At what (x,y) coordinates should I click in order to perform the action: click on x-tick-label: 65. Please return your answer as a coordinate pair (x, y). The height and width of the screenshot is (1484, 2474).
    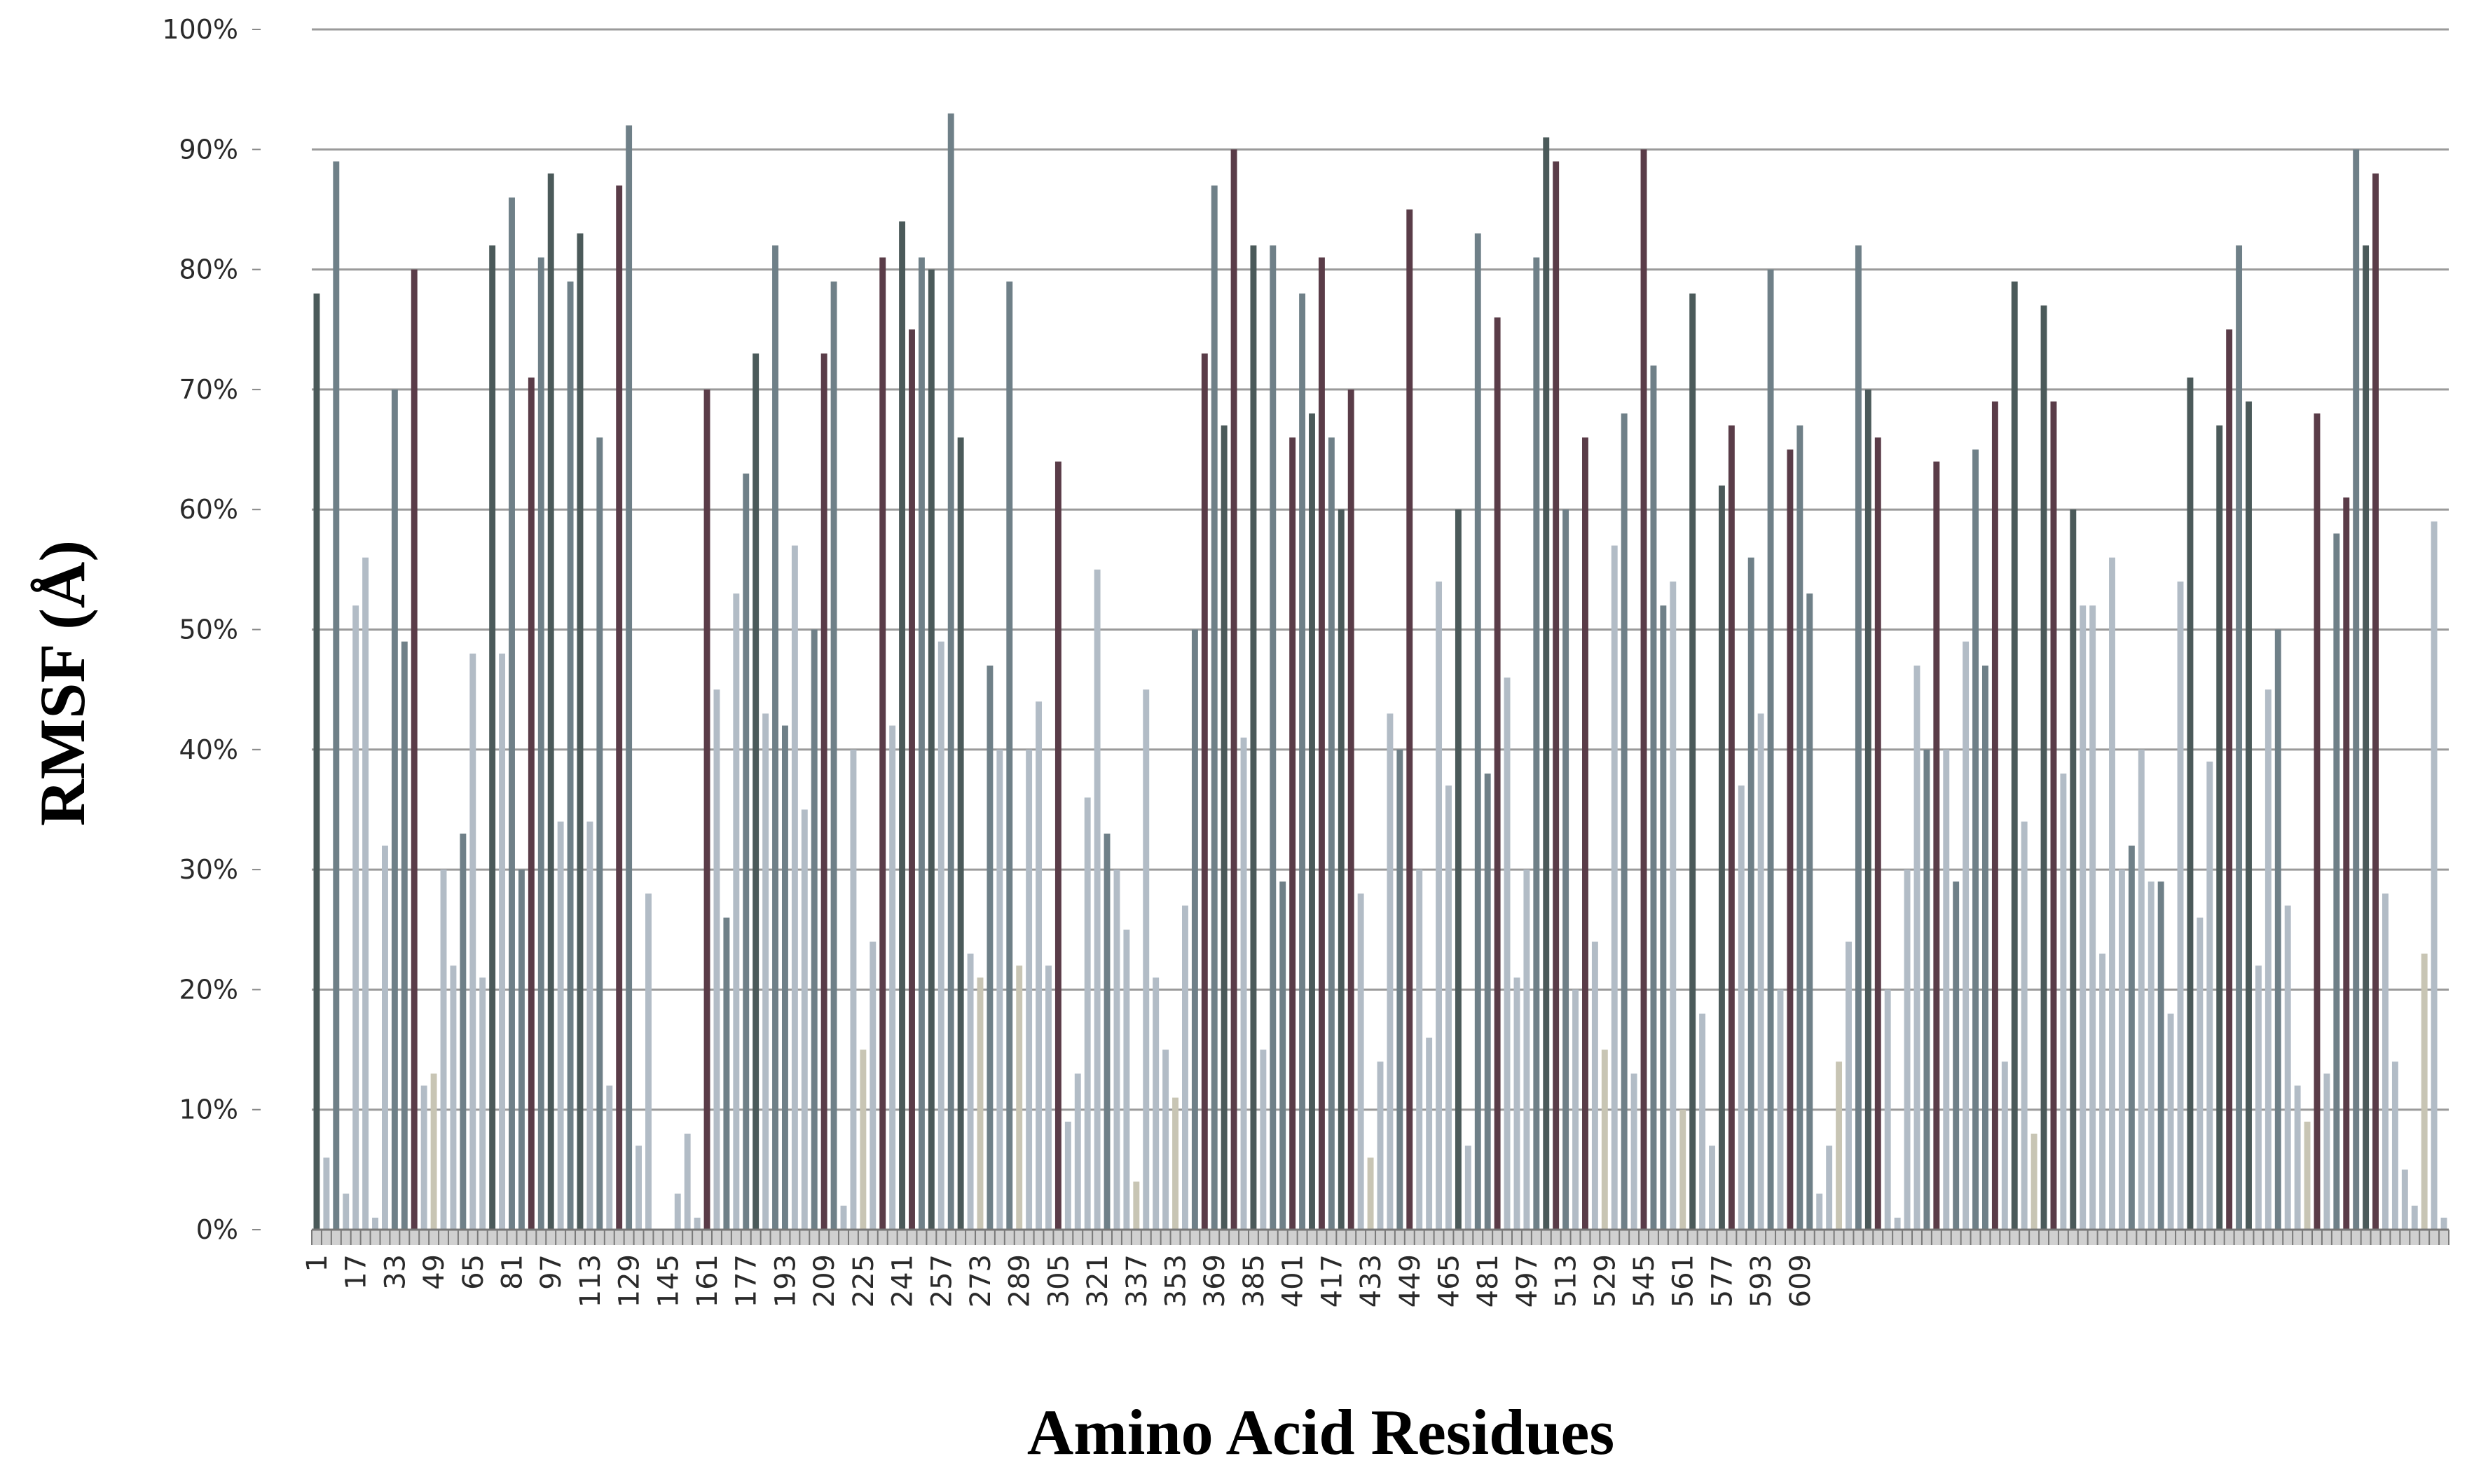
    Looking at the image, I should click on (474, 1272).